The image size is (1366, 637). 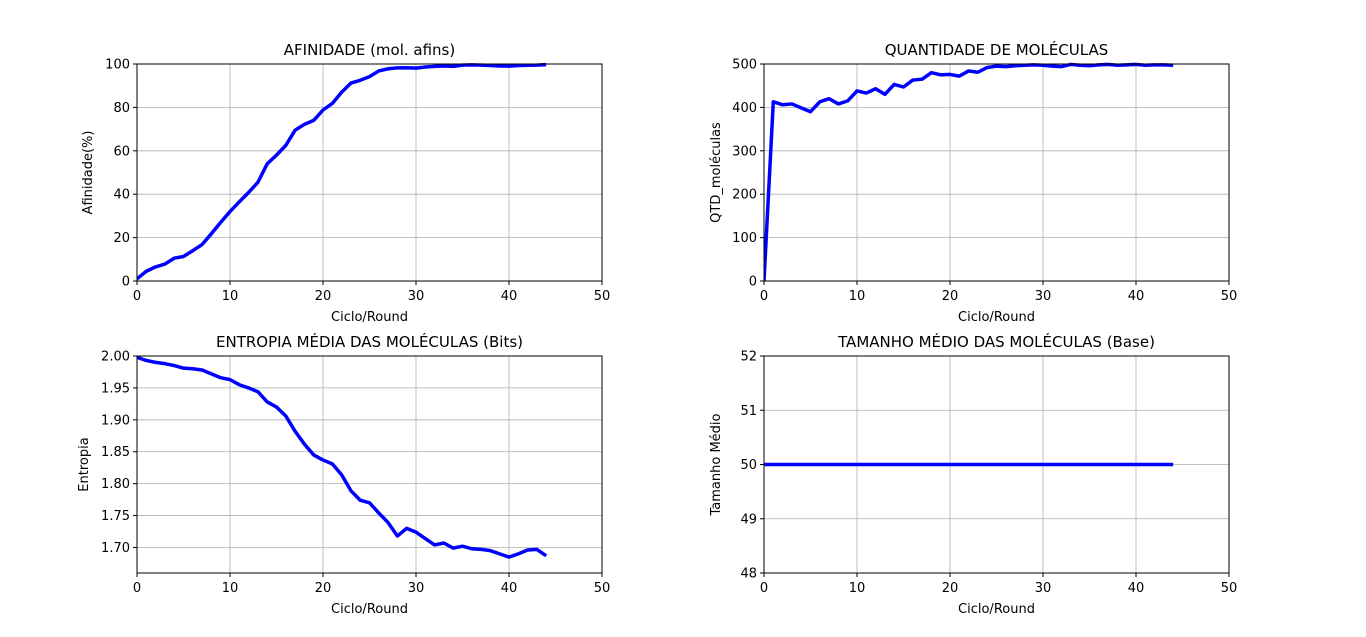 I want to click on y-tick-label: 1.80, so click(x=115, y=484).